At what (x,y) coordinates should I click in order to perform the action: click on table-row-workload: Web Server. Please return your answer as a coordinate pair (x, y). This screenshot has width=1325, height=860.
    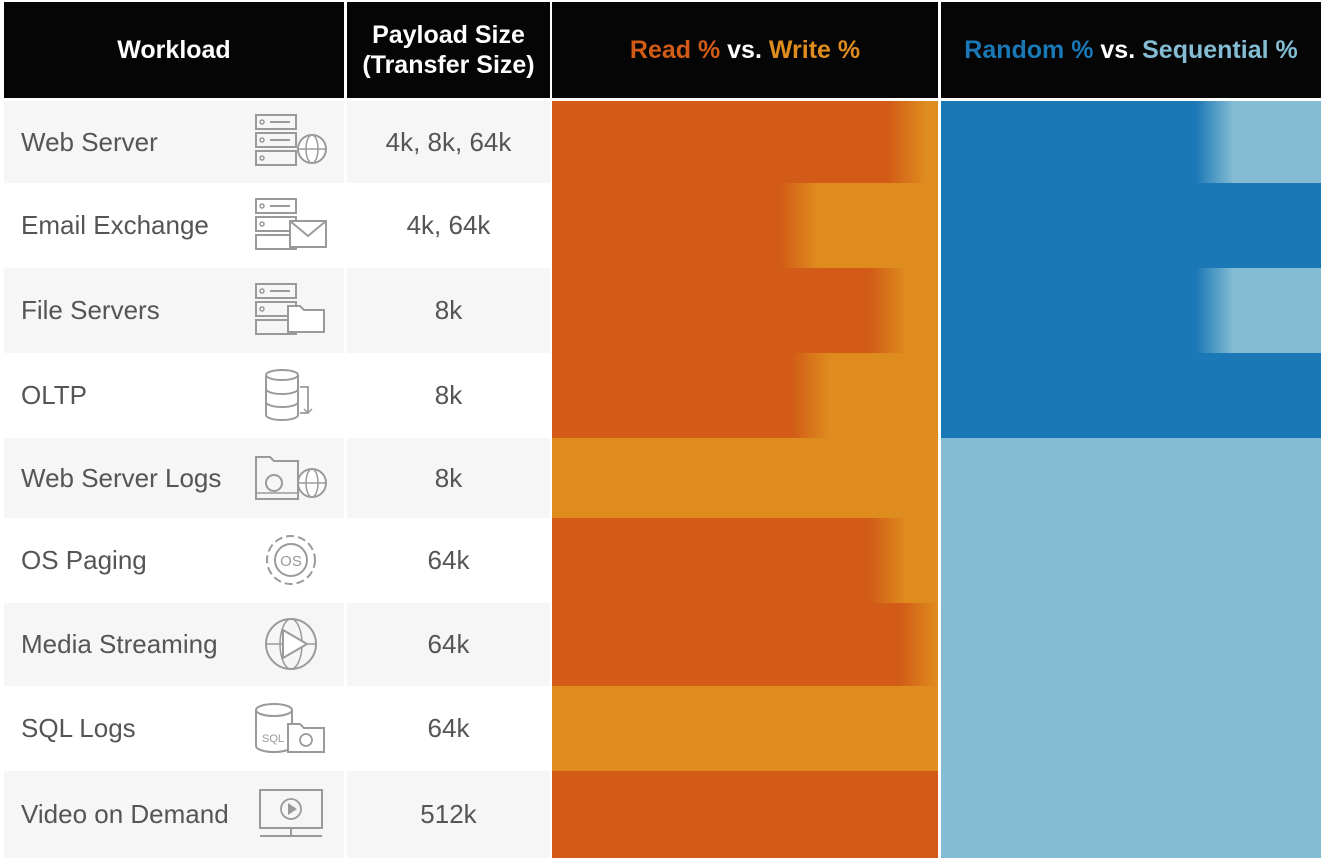
    Looking at the image, I should click on (174, 142).